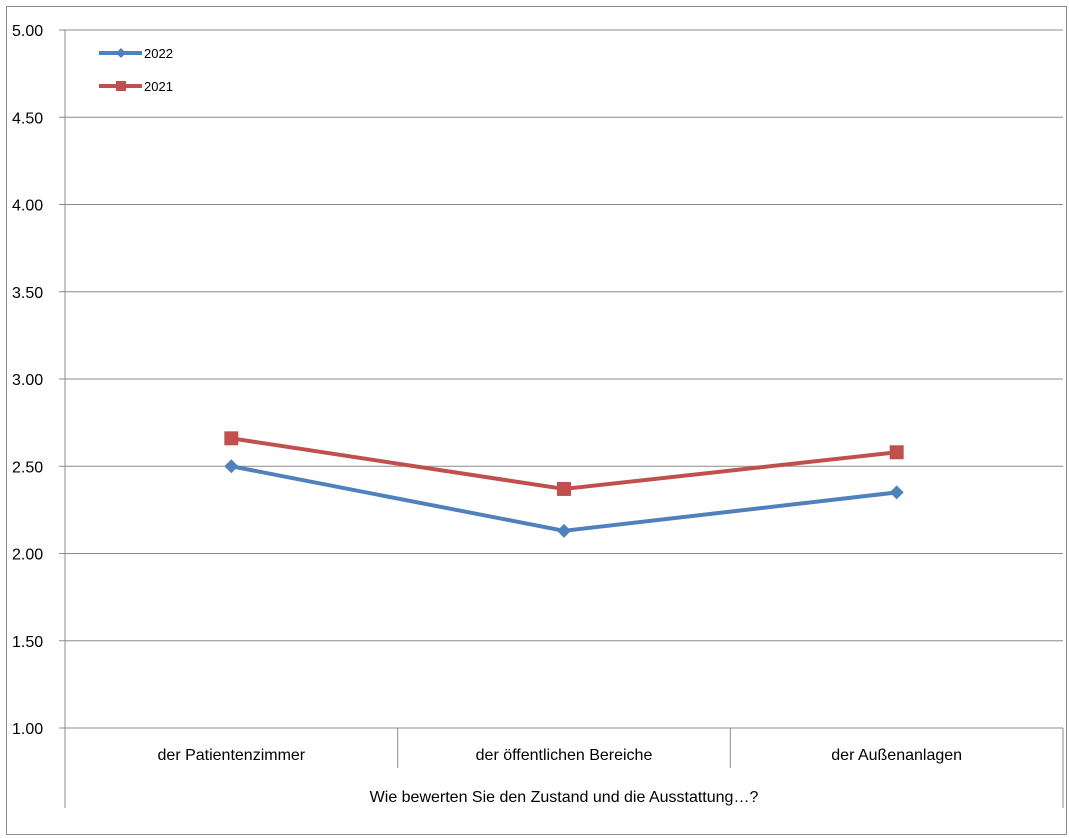 This screenshot has width=1069, height=838. I want to click on y-axis-tick-labels: 1.00 1.50 2.00 2.50 3.00 3.50 4.00 4.50 5.00, so click(27, 380).